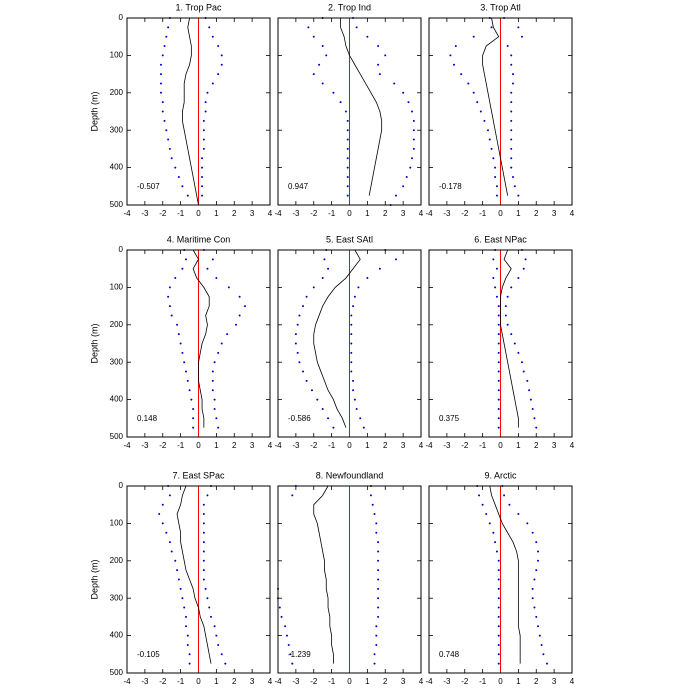 This screenshot has height=700, width=700. I want to click on y-axis-label: Depth (m), so click(94, 579).